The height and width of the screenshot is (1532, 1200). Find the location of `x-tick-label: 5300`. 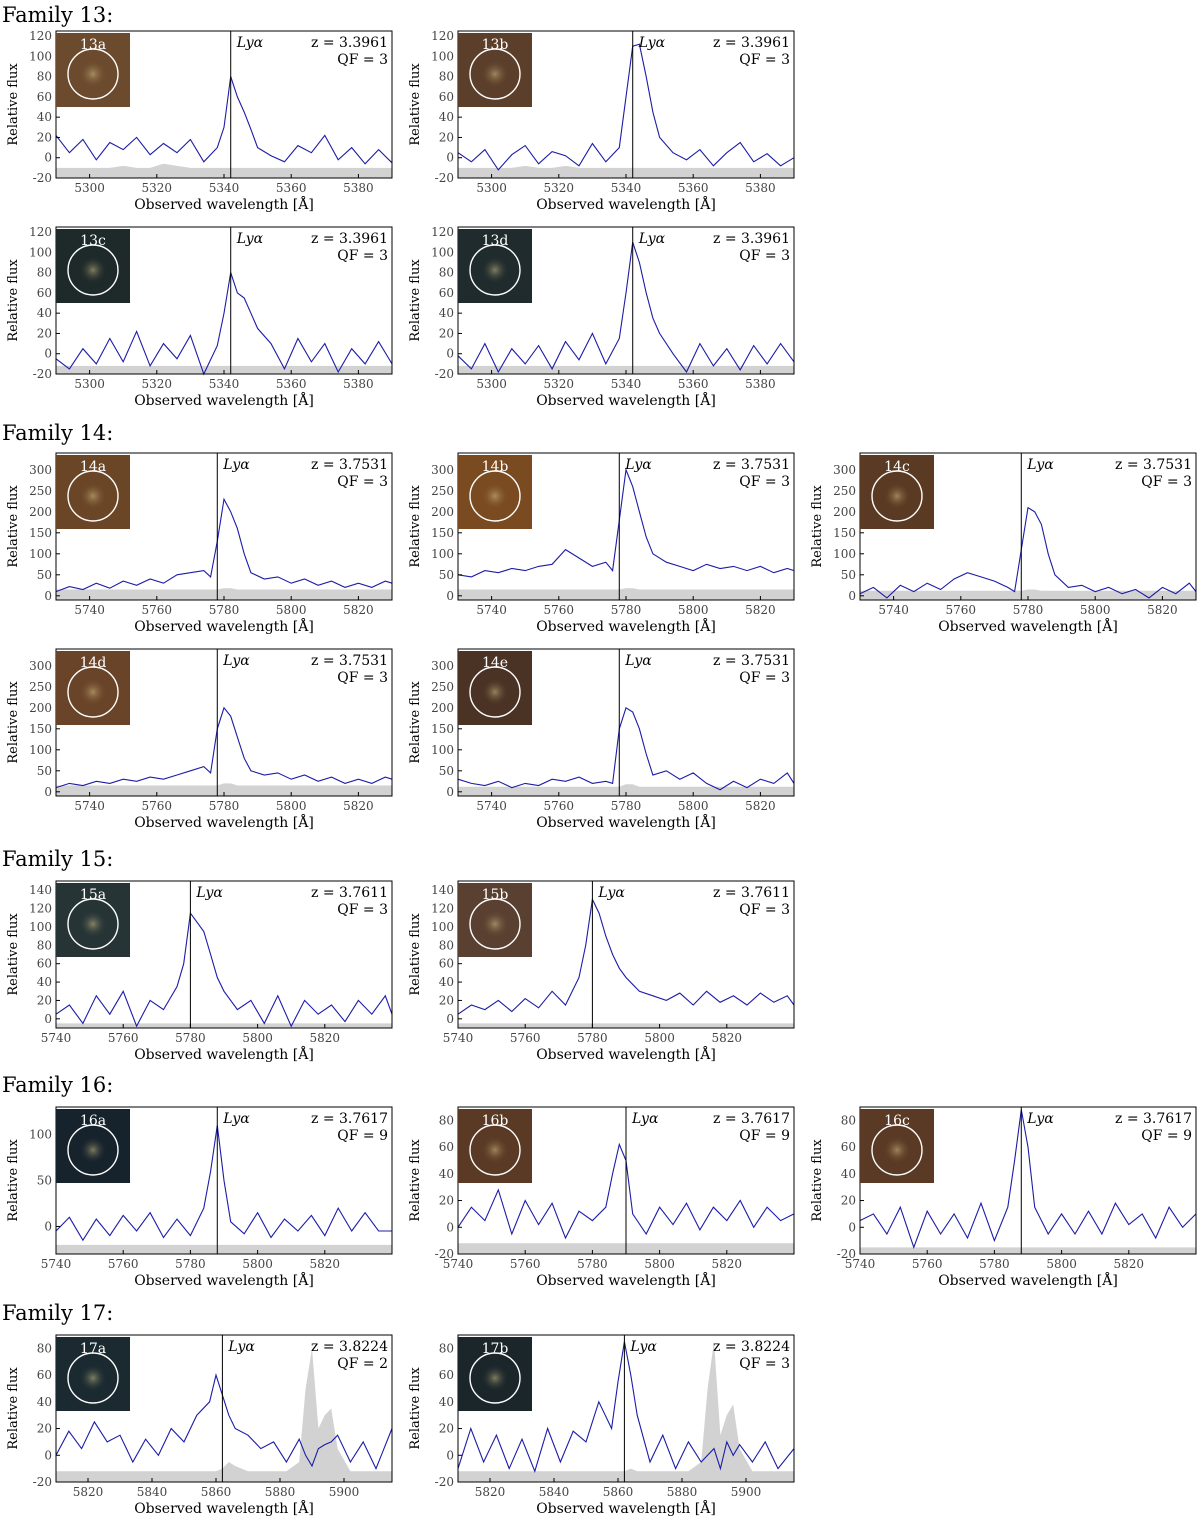

x-tick-label: 5300 is located at coordinates (89, 384).